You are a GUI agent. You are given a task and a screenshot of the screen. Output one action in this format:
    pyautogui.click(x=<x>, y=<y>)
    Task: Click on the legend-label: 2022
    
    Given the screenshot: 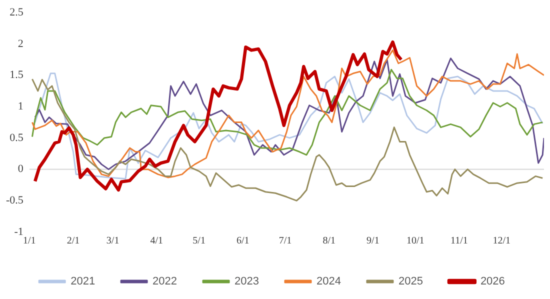 What is the action you would take?
    pyautogui.click(x=165, y=282)
    